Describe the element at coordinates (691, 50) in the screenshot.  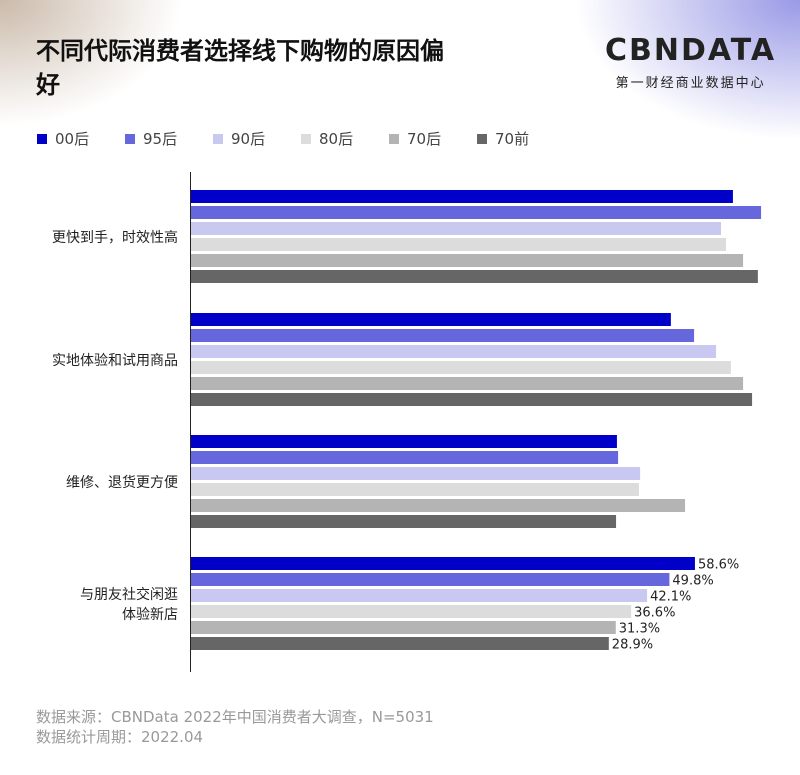
I see `logo-text: CBNDATA` at that location.